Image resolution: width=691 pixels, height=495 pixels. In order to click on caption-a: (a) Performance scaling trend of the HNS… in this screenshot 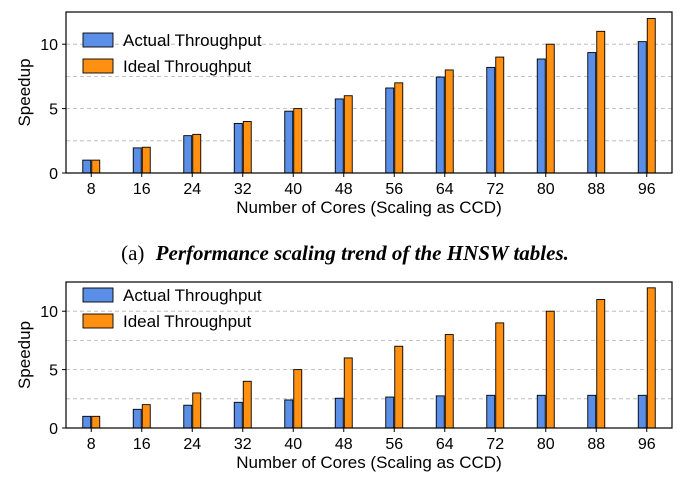, I will do `click(345, 253)`.